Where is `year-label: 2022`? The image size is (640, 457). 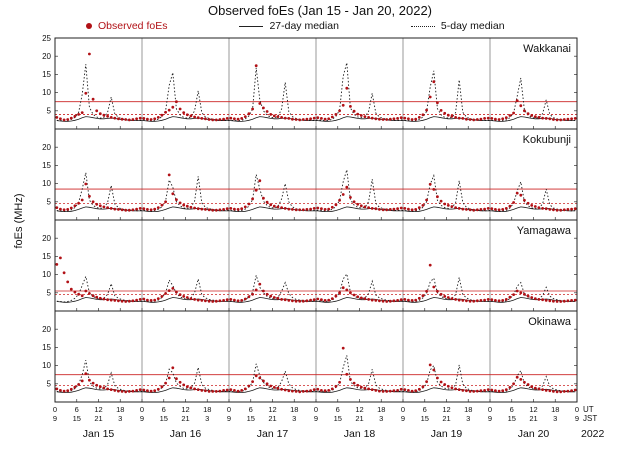
year-label: 2022 is located at coordinates (593, 434).